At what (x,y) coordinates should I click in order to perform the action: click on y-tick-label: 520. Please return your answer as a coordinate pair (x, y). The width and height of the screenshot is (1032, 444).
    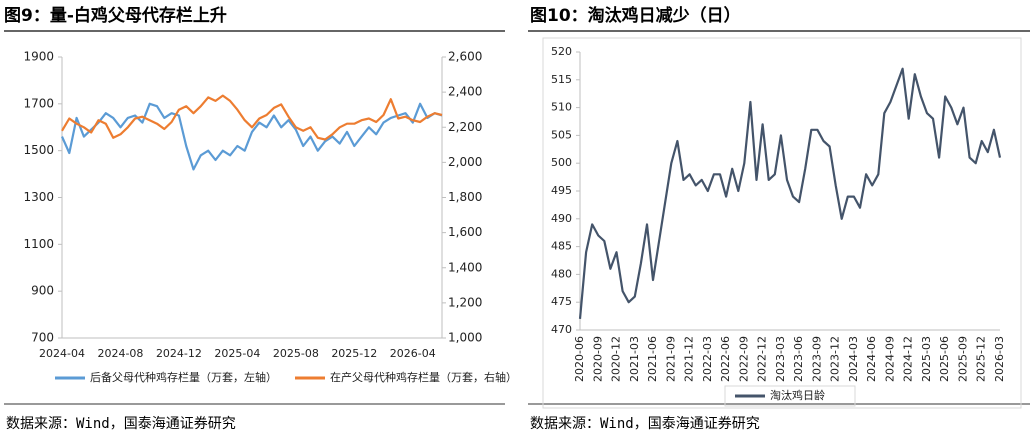
    Looking at the image, I should click on (561, 51).